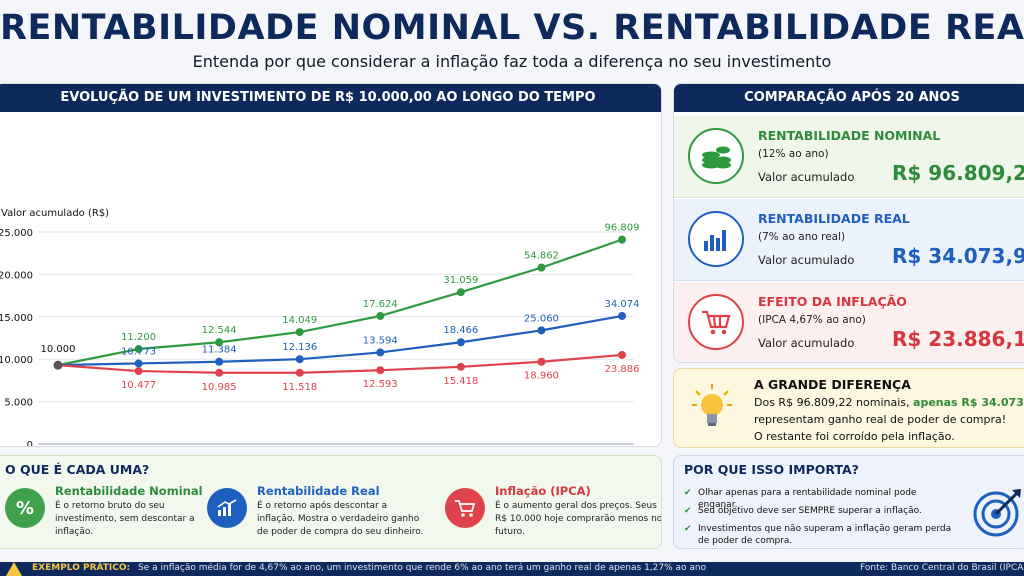 This screenshot has height=576, width=1024. What do you see at coordinates (227, 508) in the screenshot?
I see `growth-chart-icon` at bounding box center [227, 508].